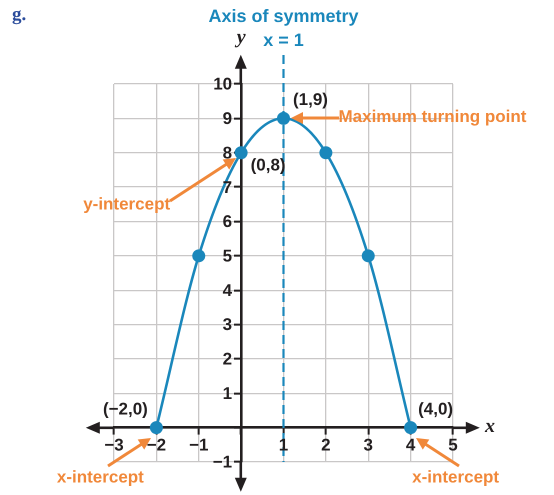 This screenshot has width=554, height=495. Describe the element at coordinates (489, 425) in the screenshot. I see `x-axis-title: x` at that location.